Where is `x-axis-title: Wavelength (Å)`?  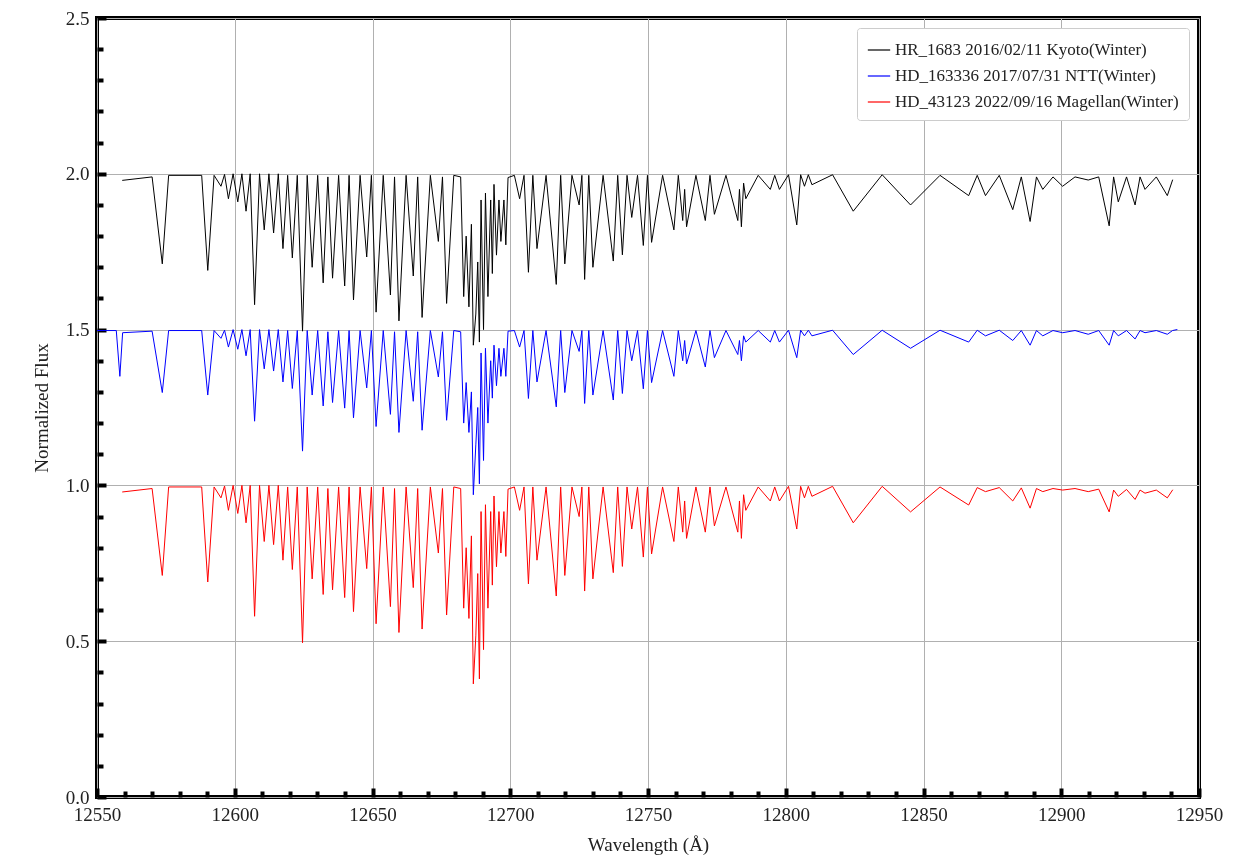
x-axis-title: Wavelength (Å) is located at coordinates (648, 844).